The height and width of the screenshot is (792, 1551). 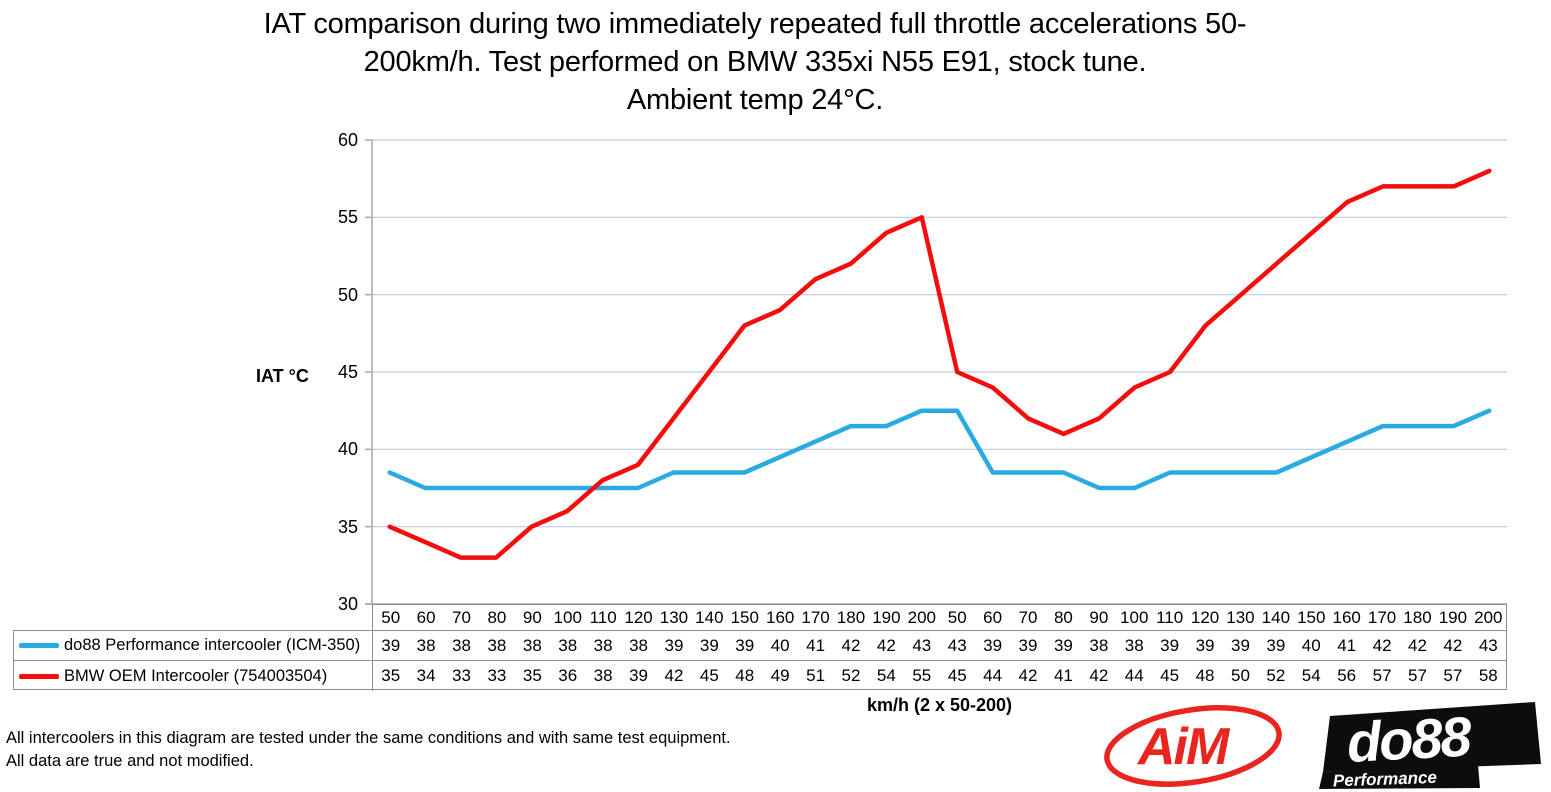 What do you see at coordinates (347, 526) in the screenshot?
I see `y-tick-label: 35` at bounding box center [347, 526].